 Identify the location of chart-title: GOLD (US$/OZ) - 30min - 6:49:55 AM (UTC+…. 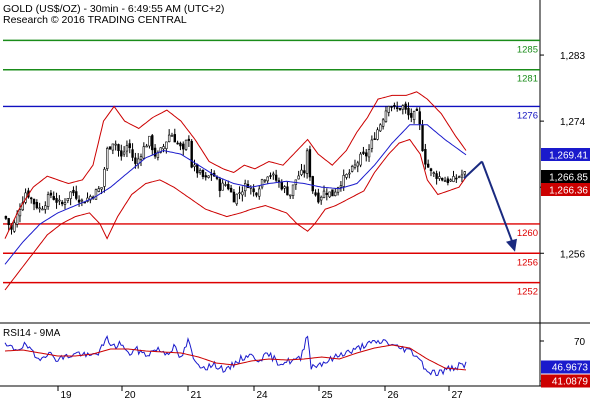
(113, 9).